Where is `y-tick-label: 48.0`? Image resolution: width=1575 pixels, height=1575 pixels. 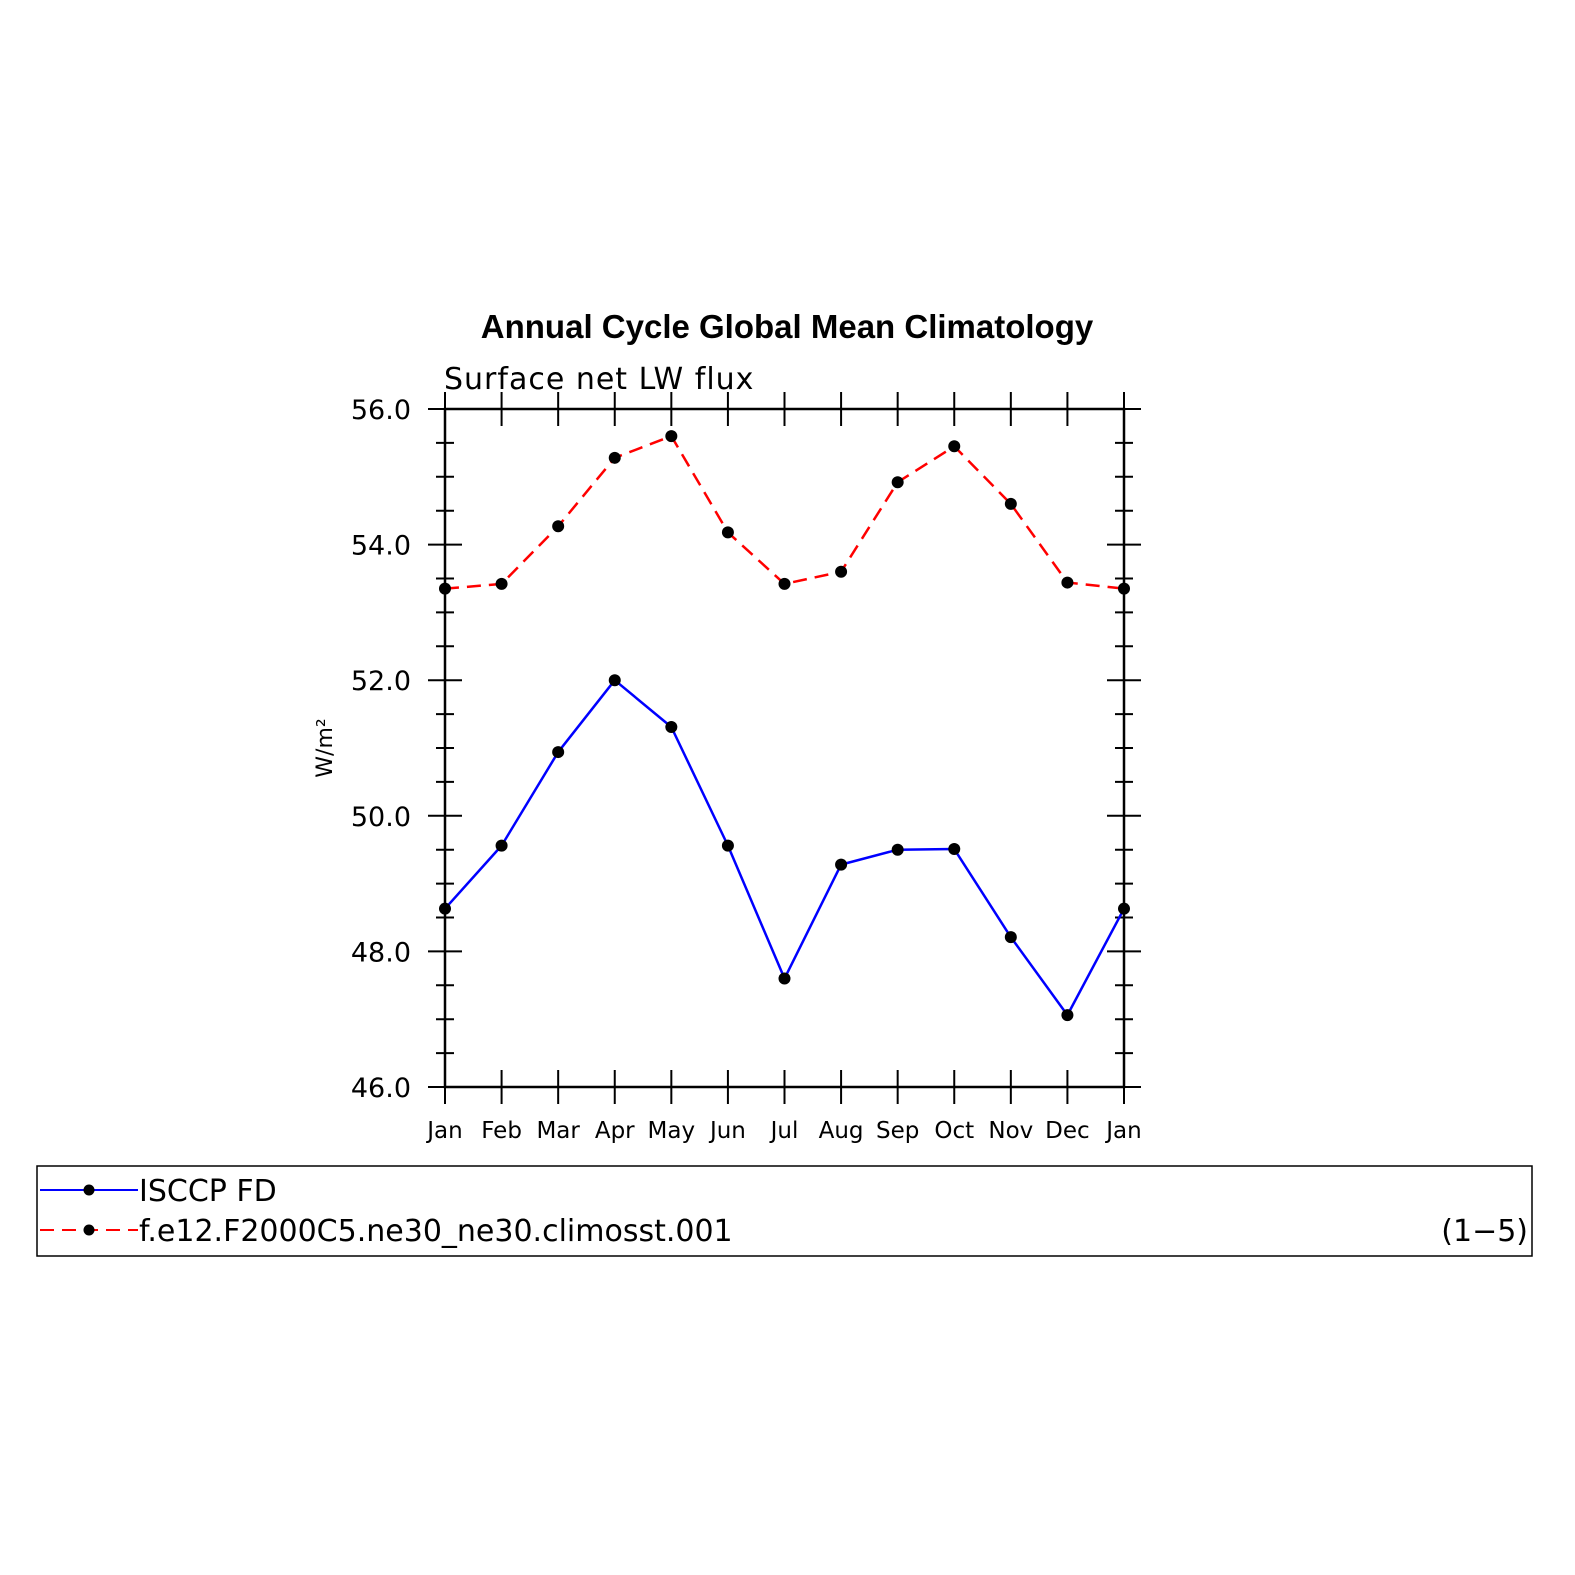
y-tick-label: 48.0 is located at coordinates (381, 952).